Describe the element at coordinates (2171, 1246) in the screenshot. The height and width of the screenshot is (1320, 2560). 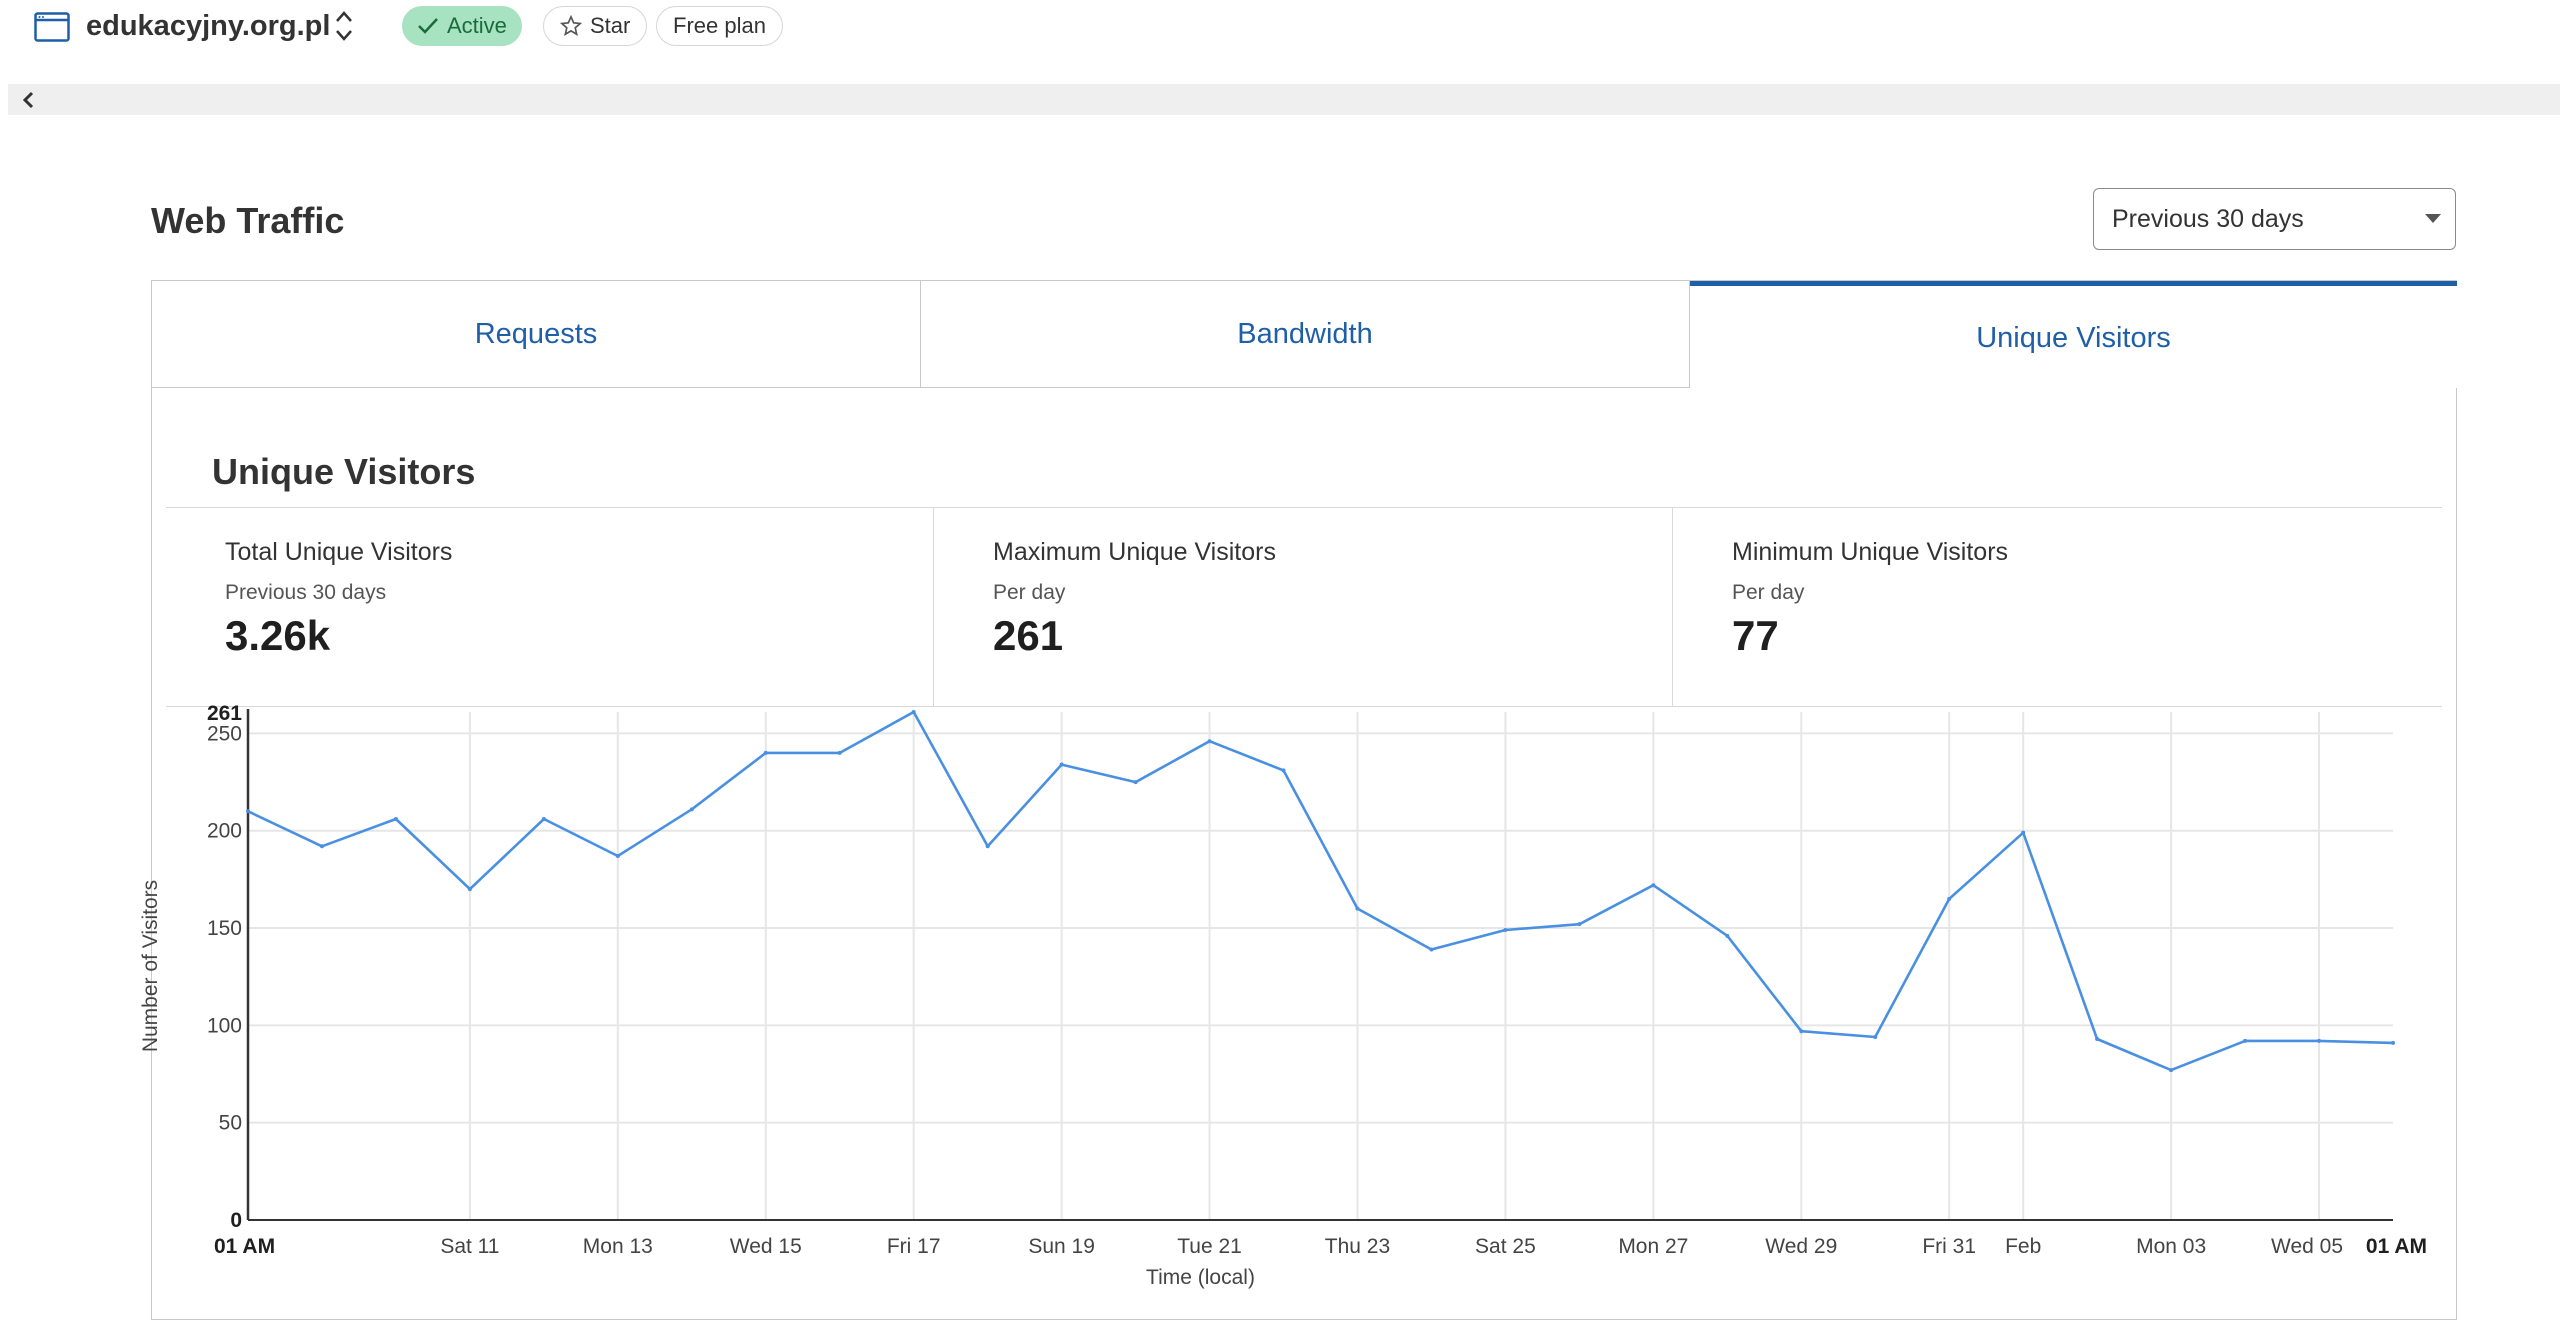
I see `x-tick-label: Mon 03` at that location.